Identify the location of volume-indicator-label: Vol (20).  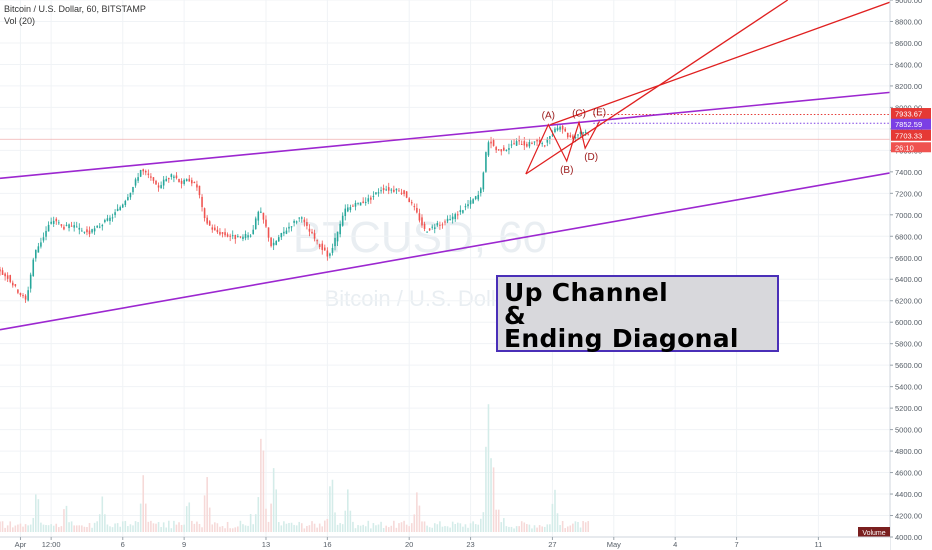
(20, 21).